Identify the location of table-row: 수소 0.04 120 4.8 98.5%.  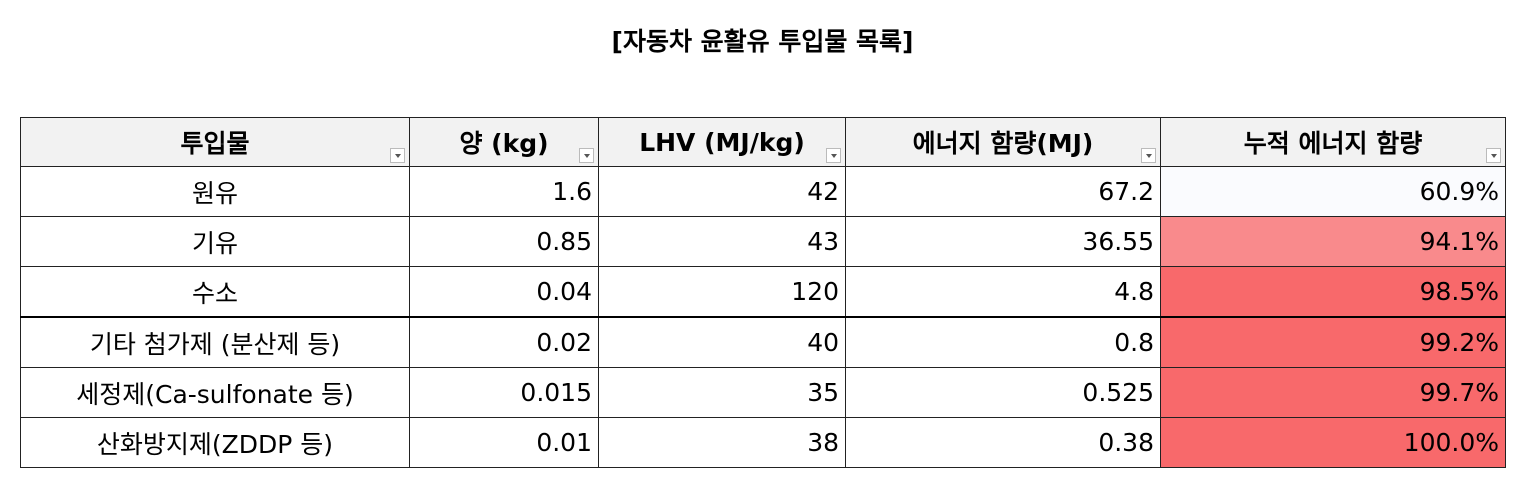
(763, 292).